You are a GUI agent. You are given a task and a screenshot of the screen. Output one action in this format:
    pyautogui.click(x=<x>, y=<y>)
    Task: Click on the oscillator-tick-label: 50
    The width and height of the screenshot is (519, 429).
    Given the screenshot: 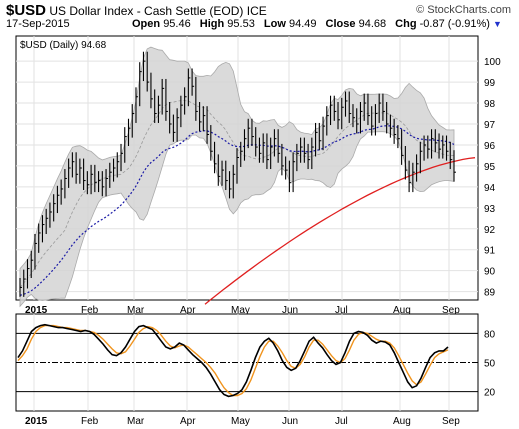 What is the action you would take?
    pyautogui.click(x=490, y=364)
    